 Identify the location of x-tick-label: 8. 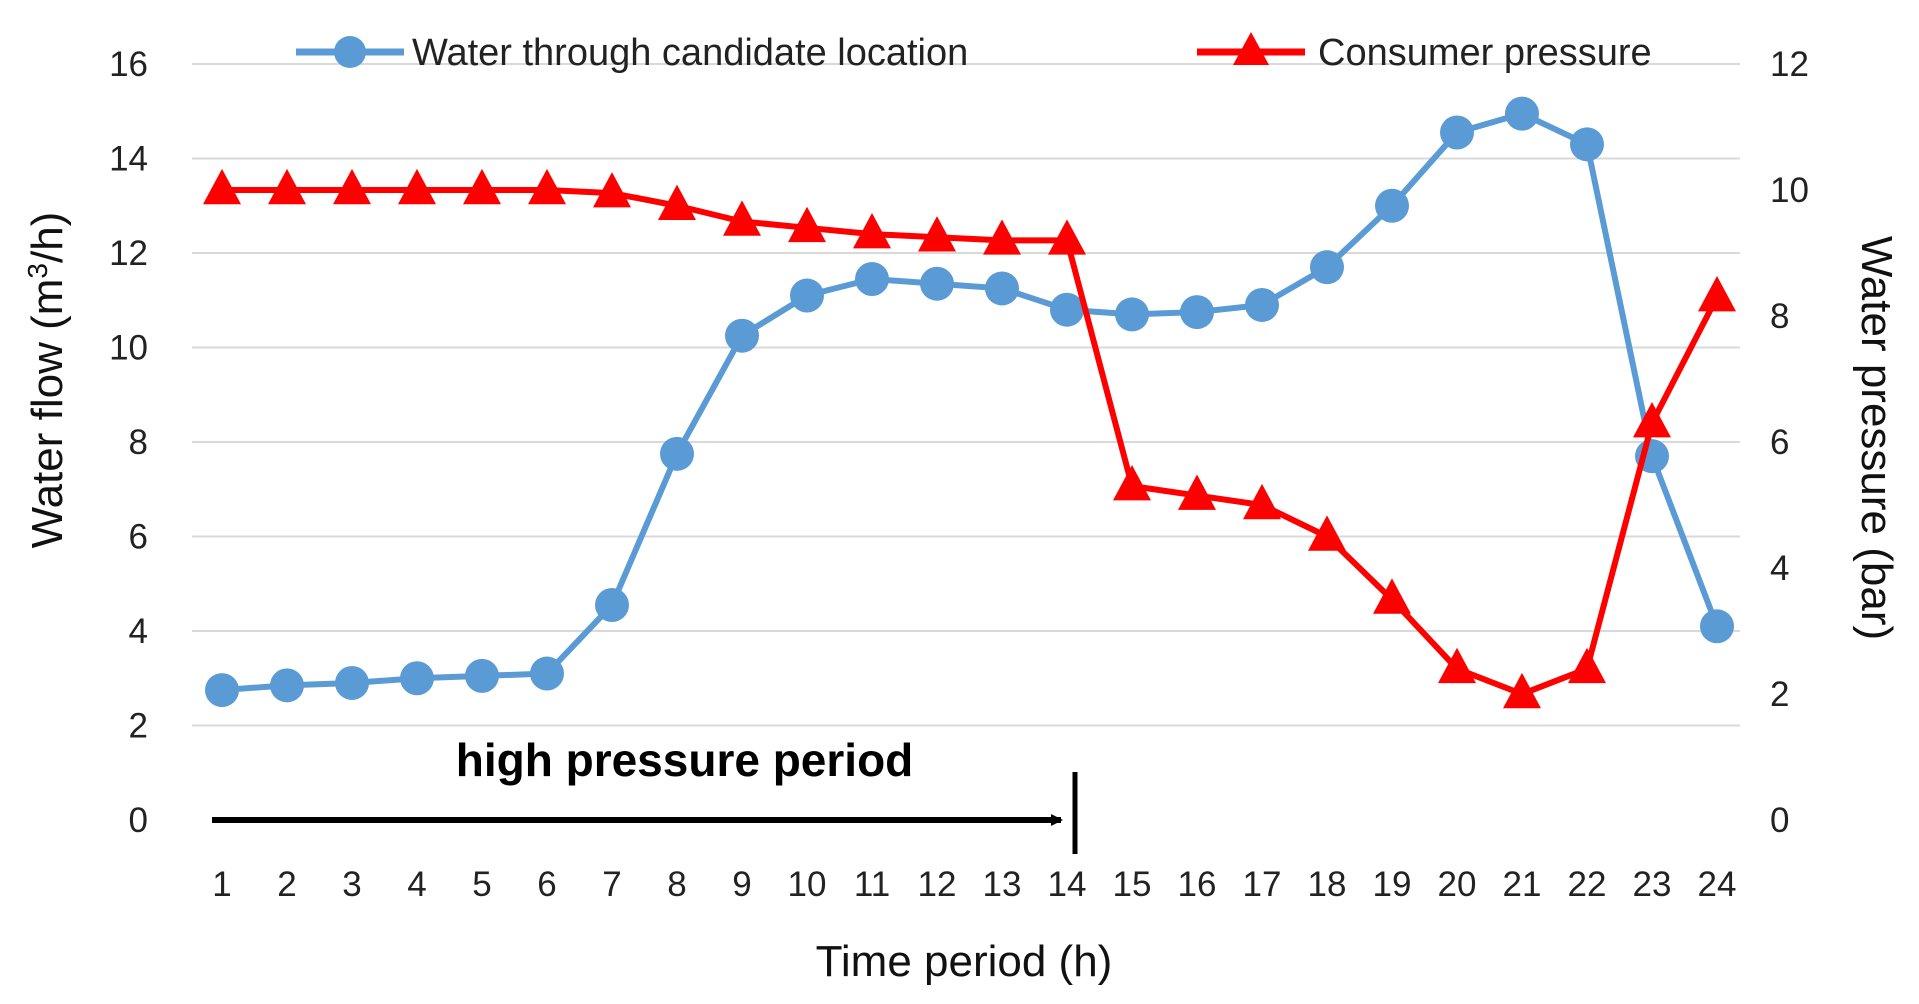
(676, 884).